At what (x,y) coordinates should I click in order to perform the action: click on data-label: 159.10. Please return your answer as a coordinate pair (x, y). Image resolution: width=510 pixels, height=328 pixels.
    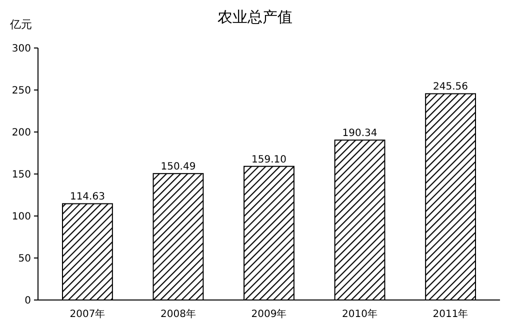
    Looking at the image, I should click on (269, 160).